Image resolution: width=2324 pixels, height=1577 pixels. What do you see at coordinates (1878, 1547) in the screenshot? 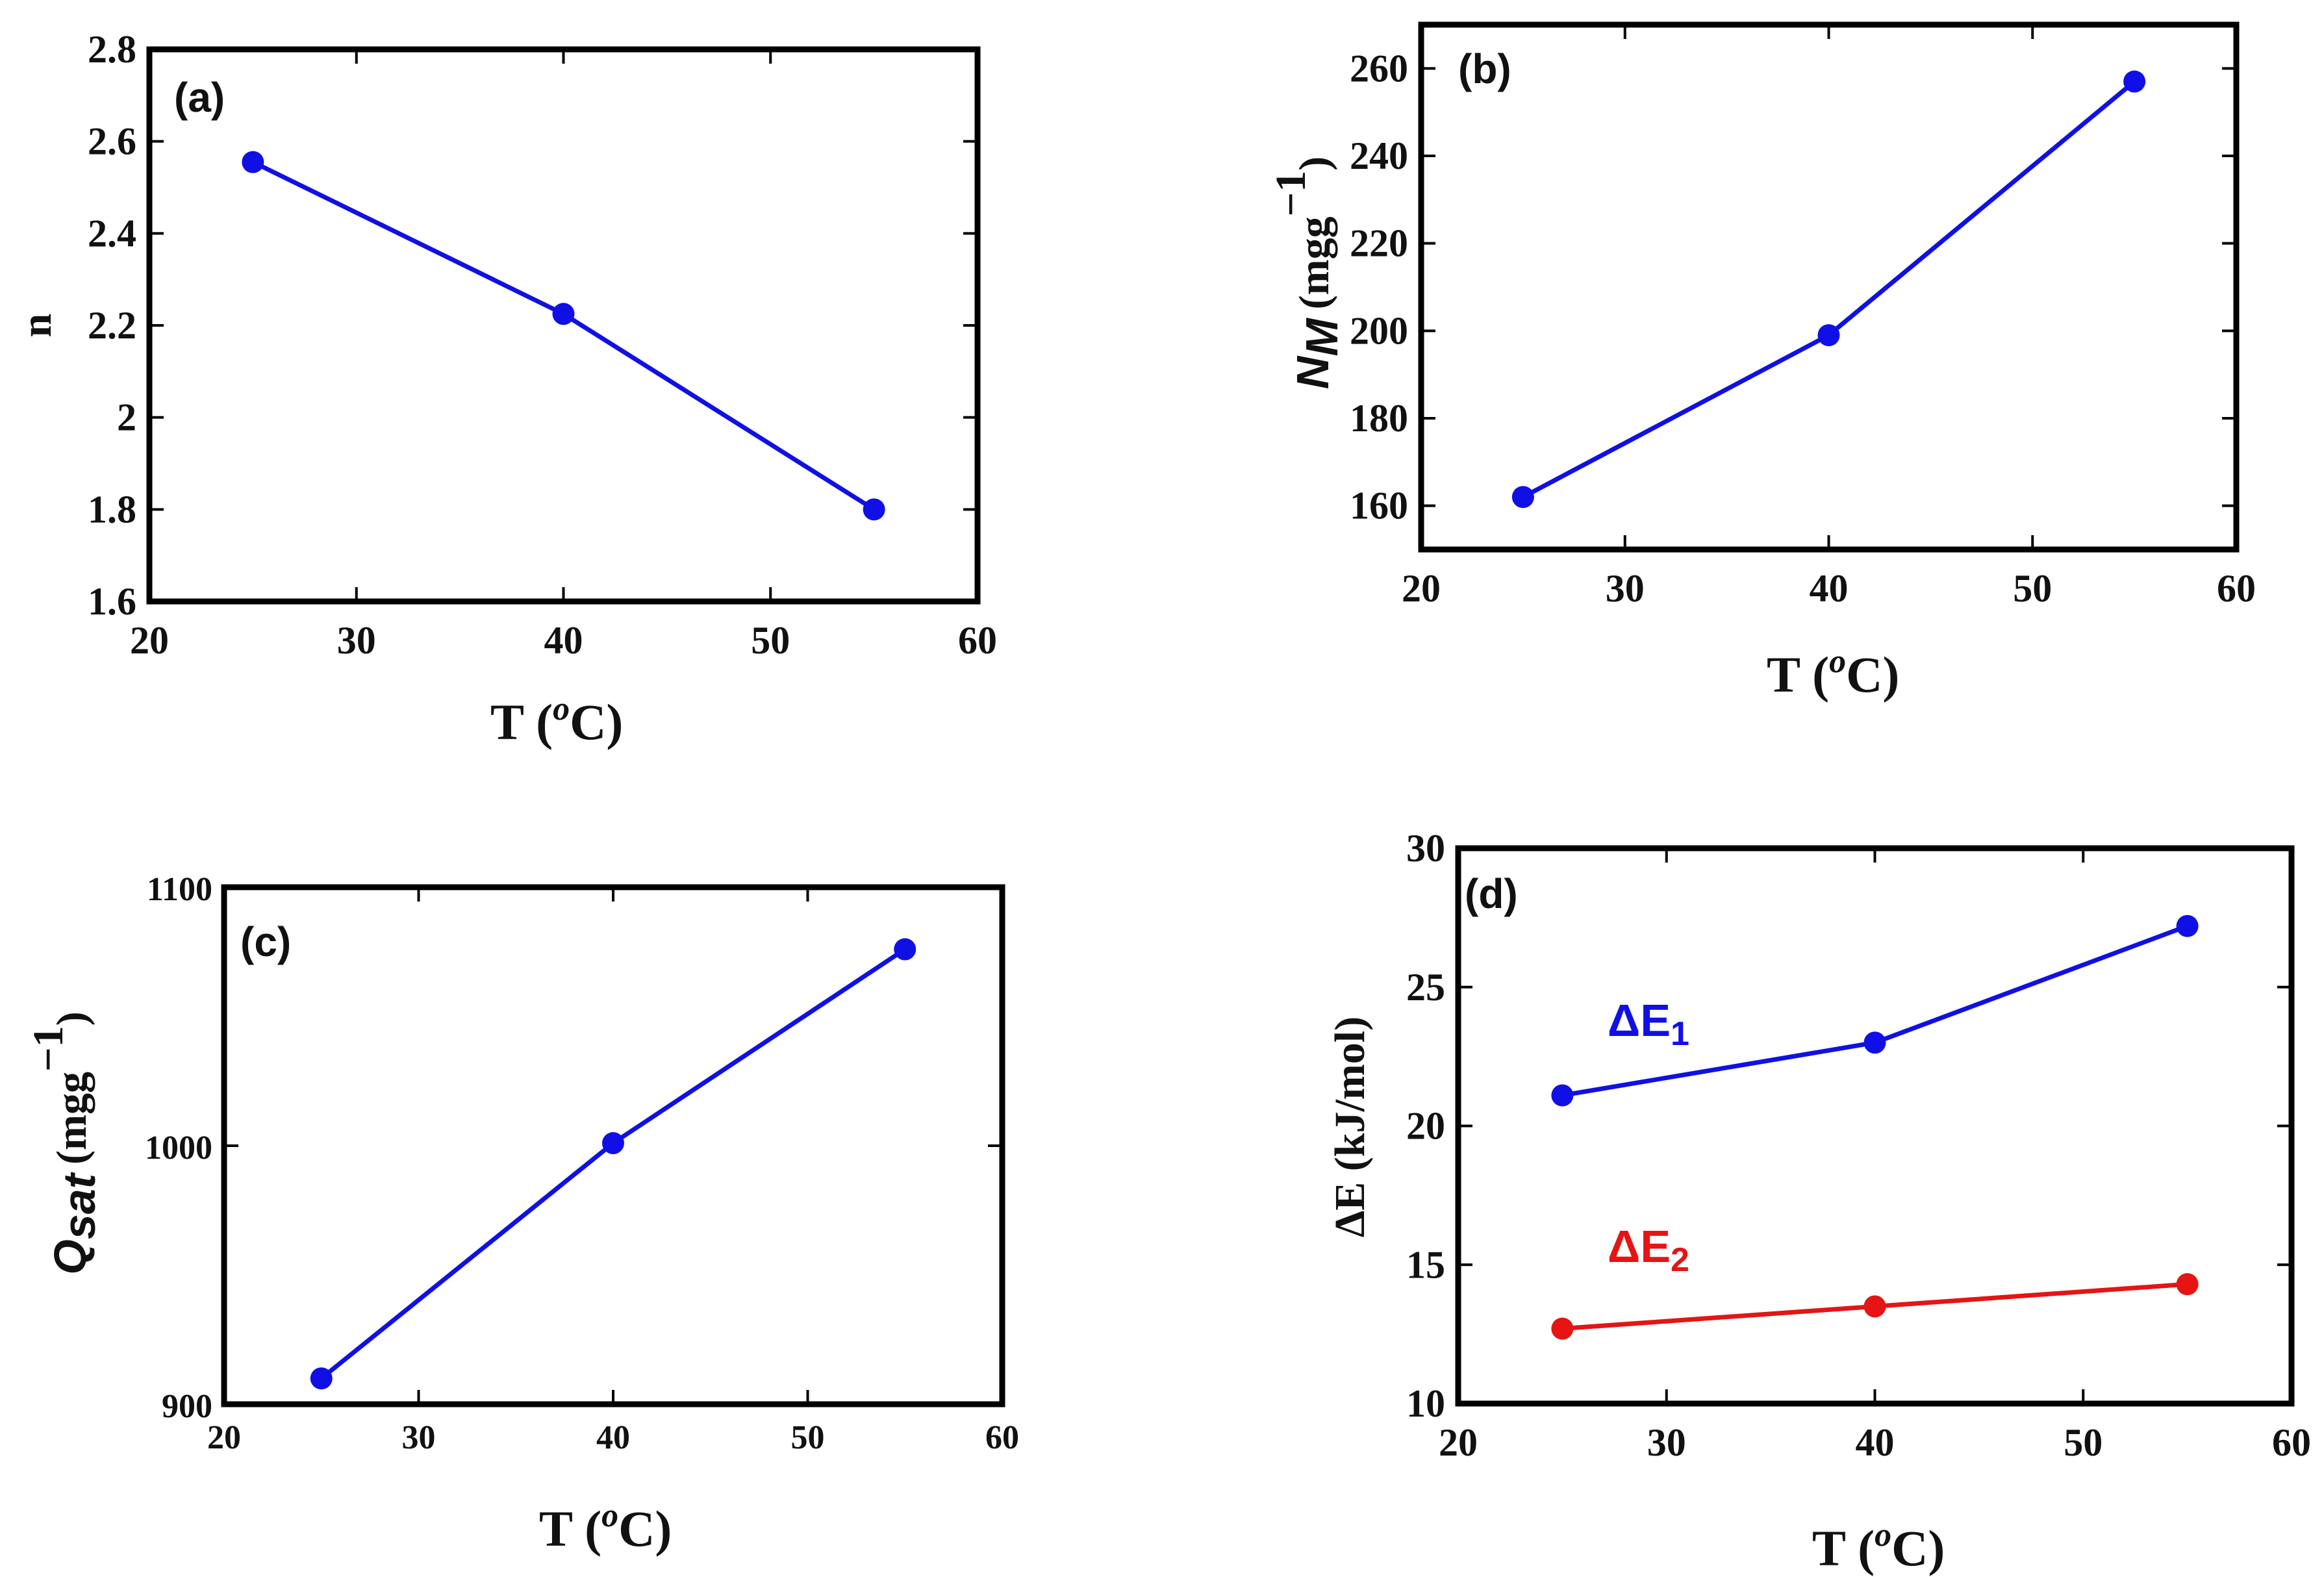
I see `panel-d-xlabel: T (oC)` at bounding box center [1878, 1547].